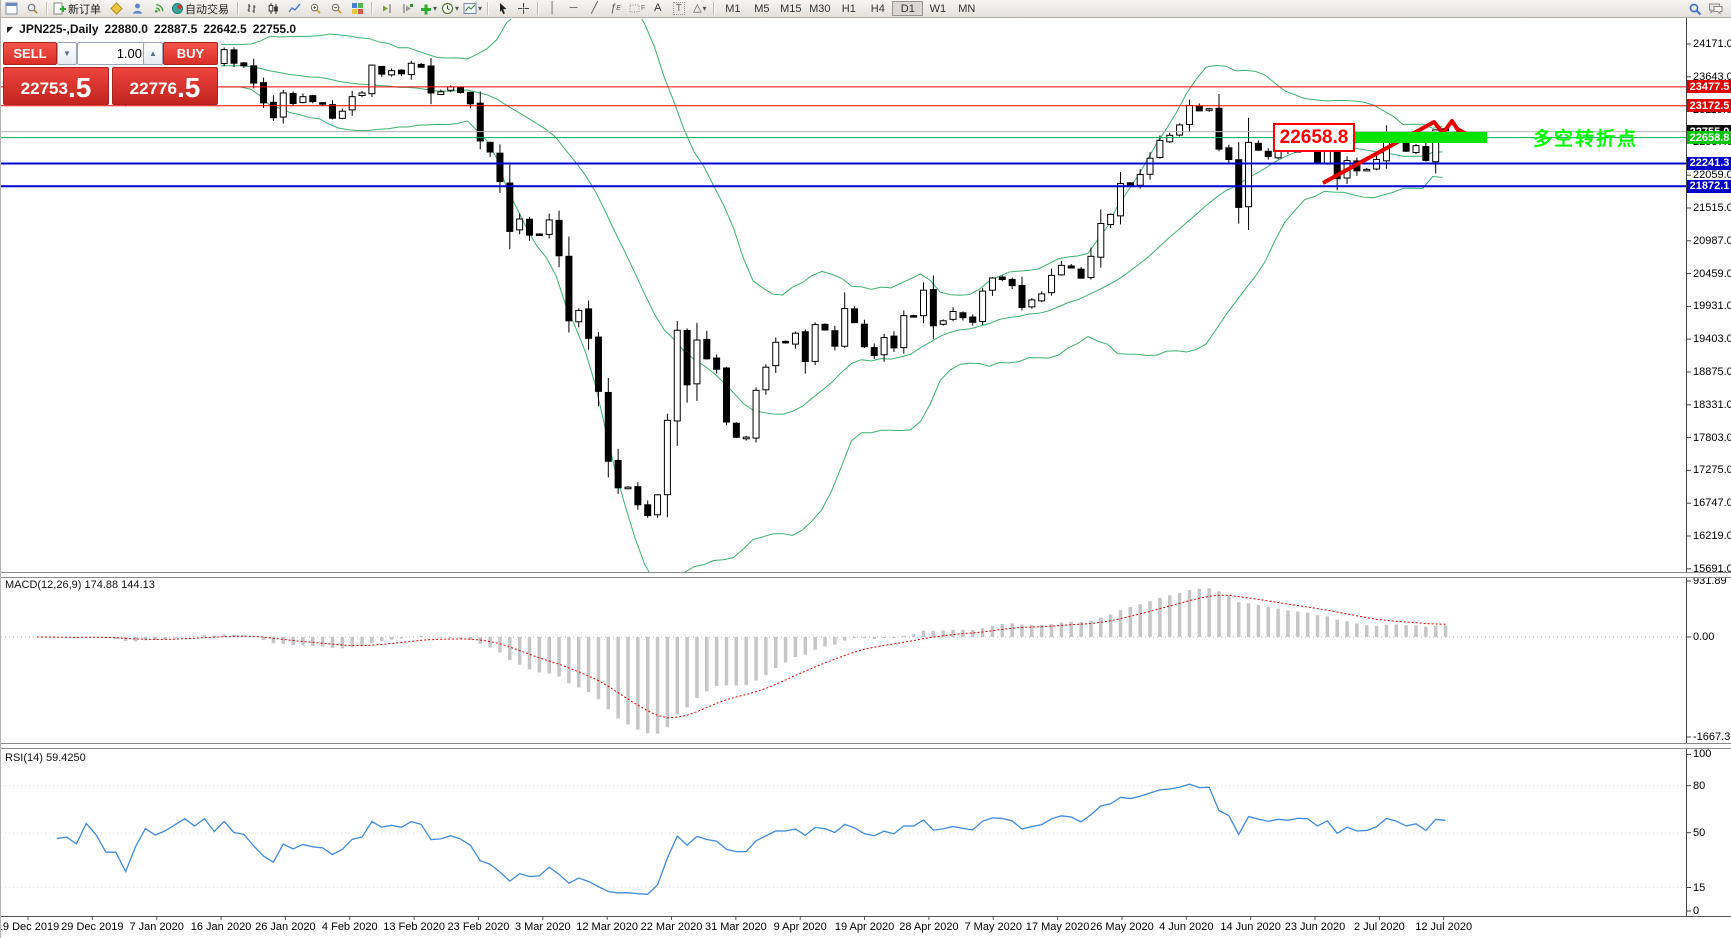  What do you see at coordinates (221, 927) in the screenshot?
I see `date-tick-label: 16 Jan 2020` at bounding box center [221, 927].